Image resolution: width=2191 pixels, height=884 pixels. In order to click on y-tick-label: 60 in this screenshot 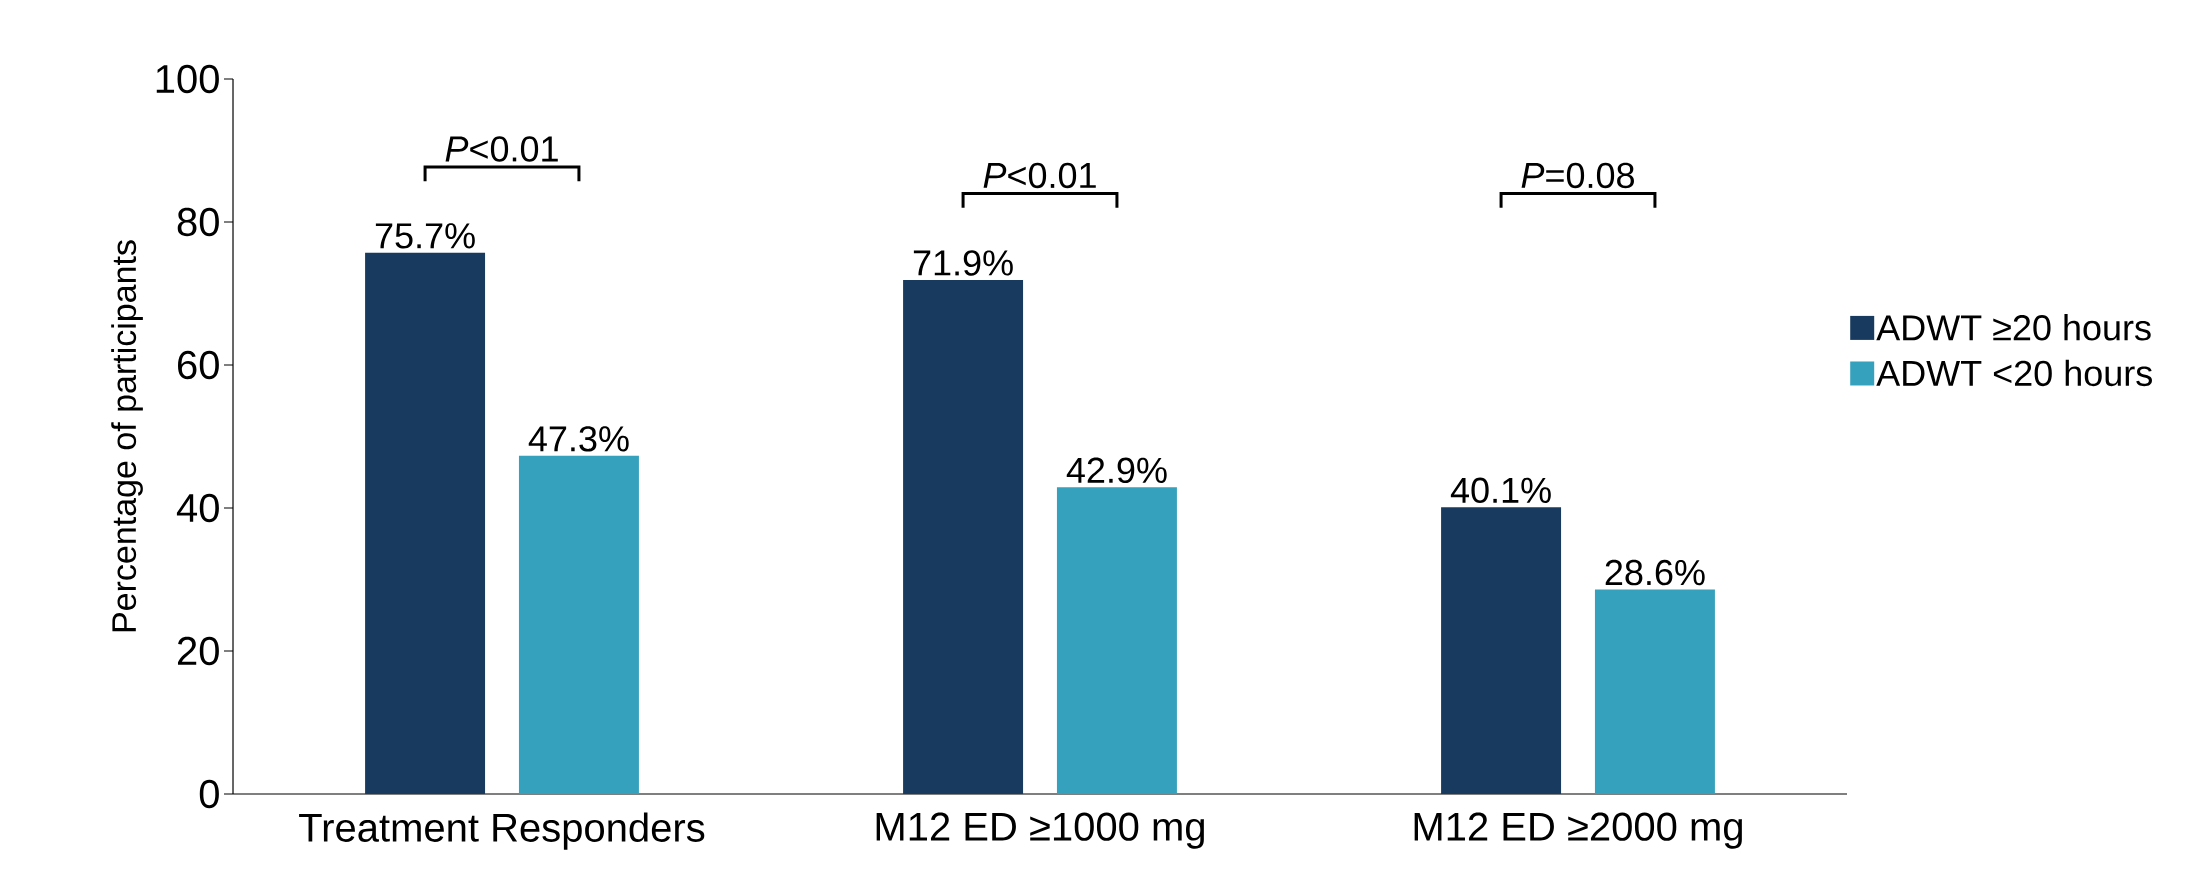, I will do `click(198, 365)`.